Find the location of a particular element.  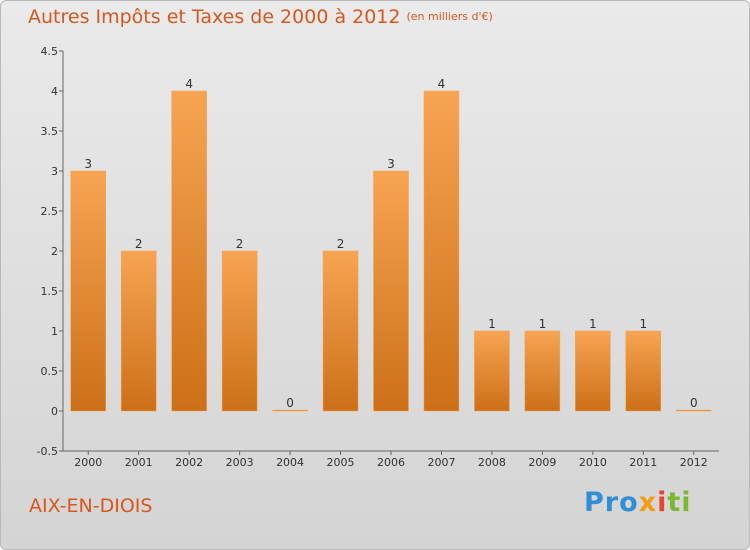

data-label-2005: 2 is located at coordinates (341, 244).